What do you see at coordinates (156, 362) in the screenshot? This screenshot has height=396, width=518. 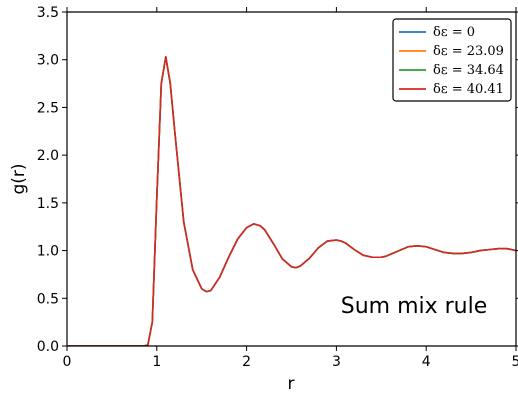 I see `x-tick-label: 1` at bounding box center [156, 362].